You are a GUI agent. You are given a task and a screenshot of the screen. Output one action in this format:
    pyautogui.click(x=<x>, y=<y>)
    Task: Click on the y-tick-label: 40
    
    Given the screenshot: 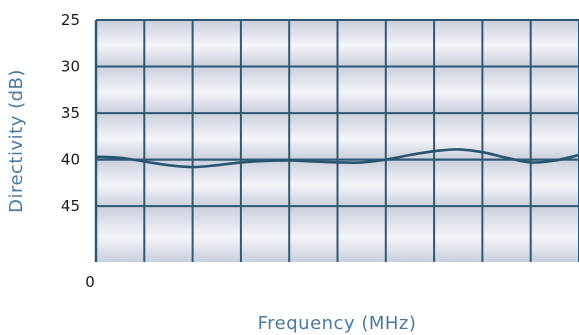 What is the action you would take?
    pyautogui.click(x=70, y=160)
    